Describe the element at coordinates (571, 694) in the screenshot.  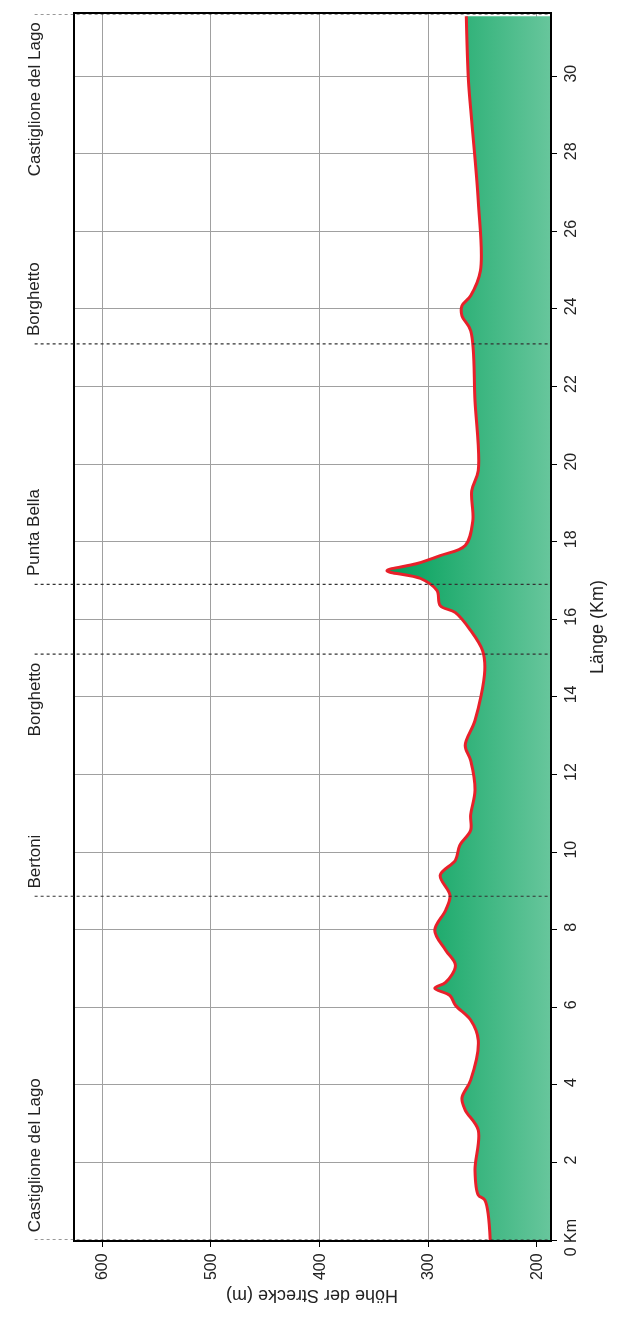
I see `y-tick-label: 14` at that location.